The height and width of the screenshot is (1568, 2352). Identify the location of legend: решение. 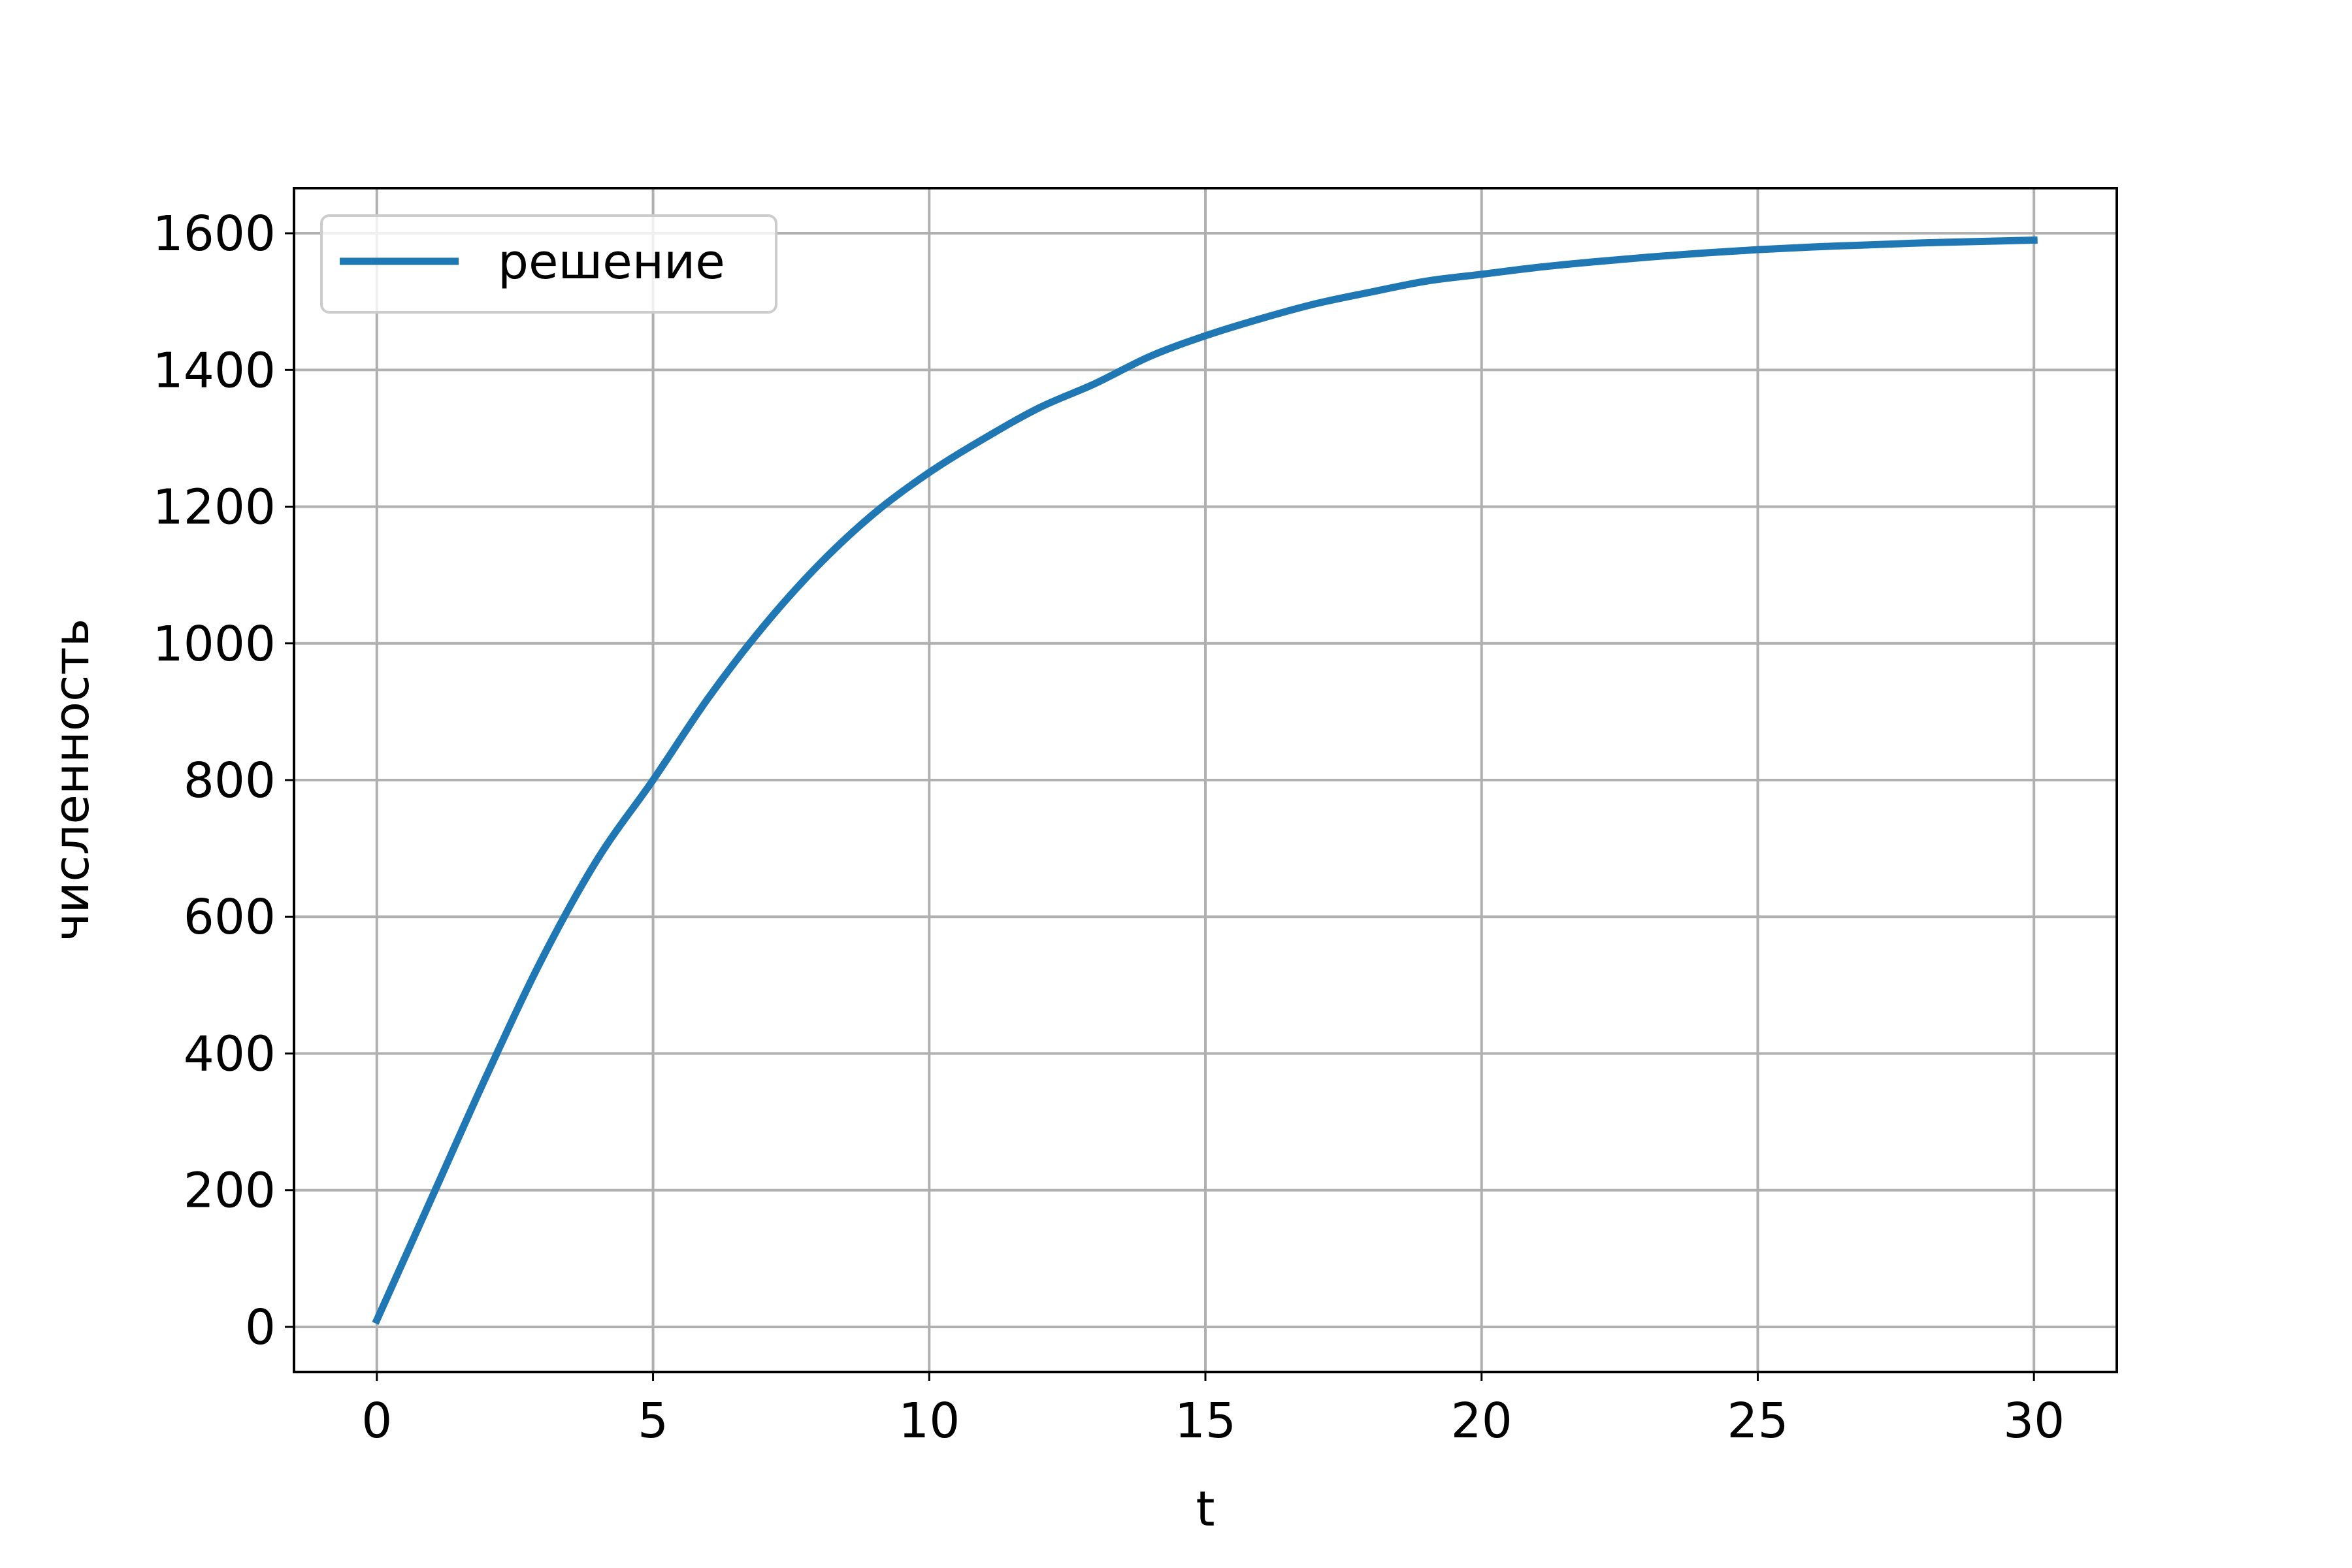
(548, 264).